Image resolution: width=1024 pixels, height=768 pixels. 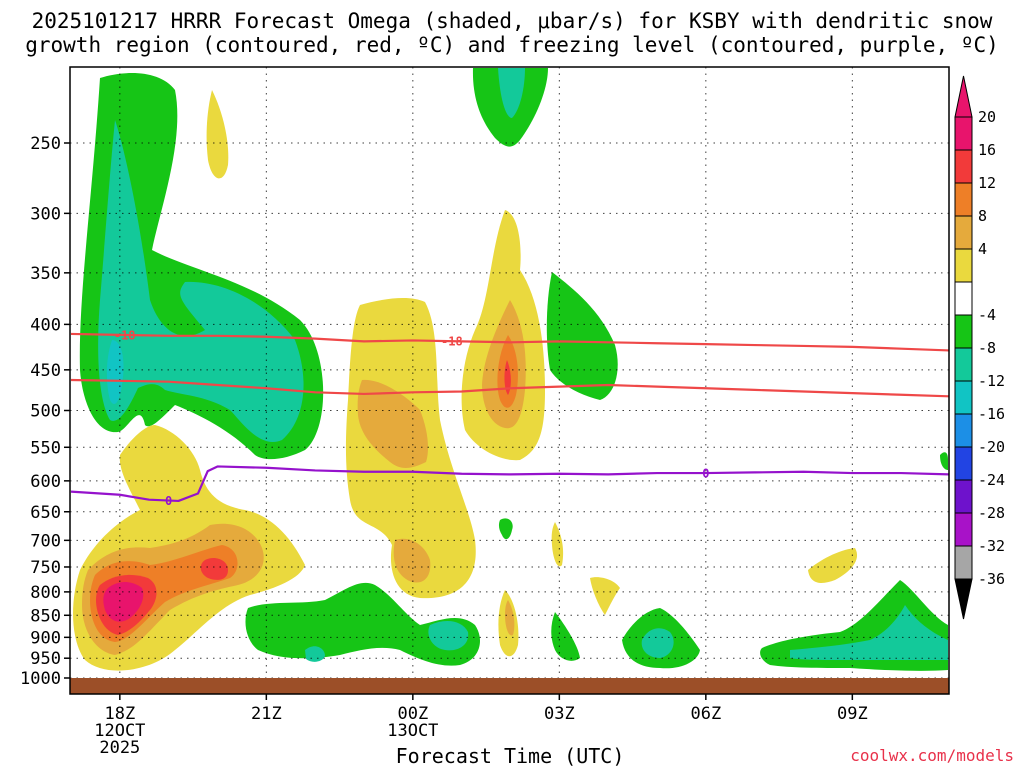 I want to click on colorbar-label: -16, so click(x=991, y=414).